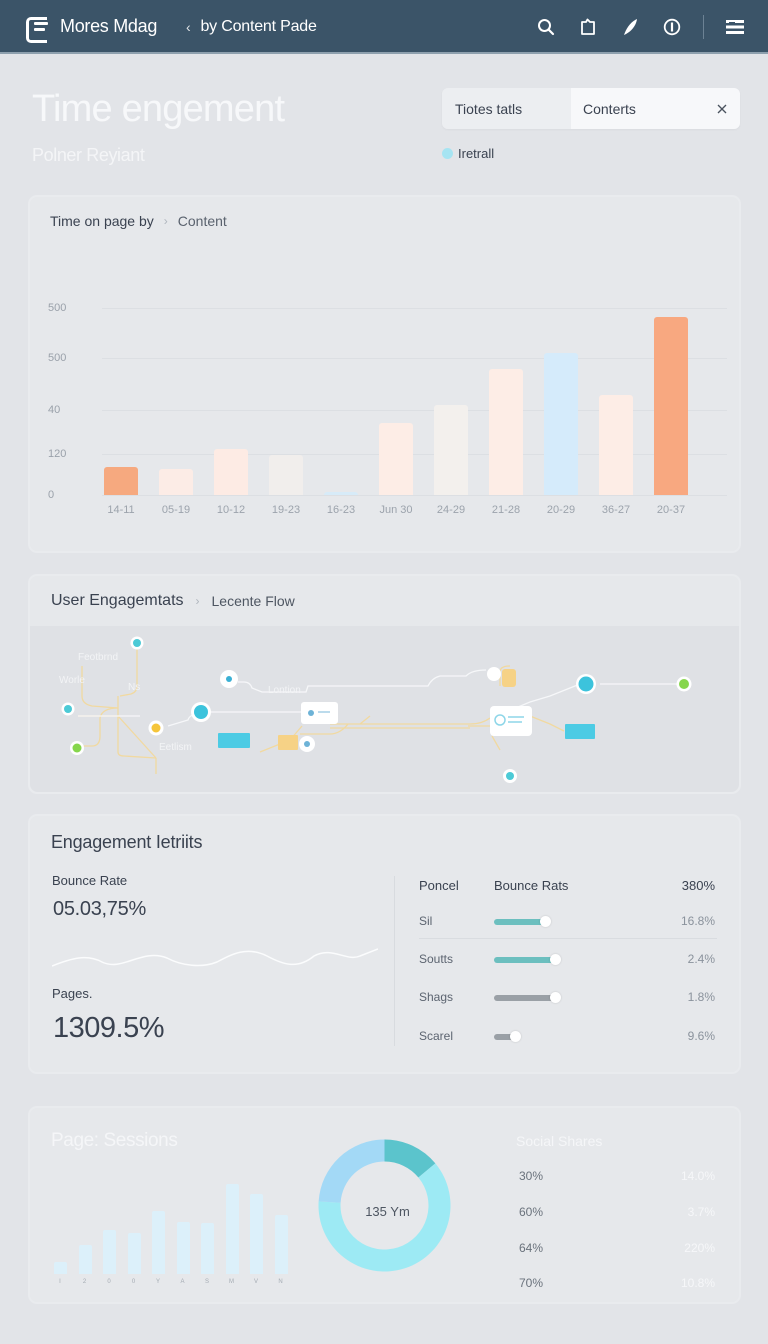  What do you see at coordinates (559, 1141) in the screenshot?
I see `social-shares-title: Social Shares` at bounding box center [559, 1141].